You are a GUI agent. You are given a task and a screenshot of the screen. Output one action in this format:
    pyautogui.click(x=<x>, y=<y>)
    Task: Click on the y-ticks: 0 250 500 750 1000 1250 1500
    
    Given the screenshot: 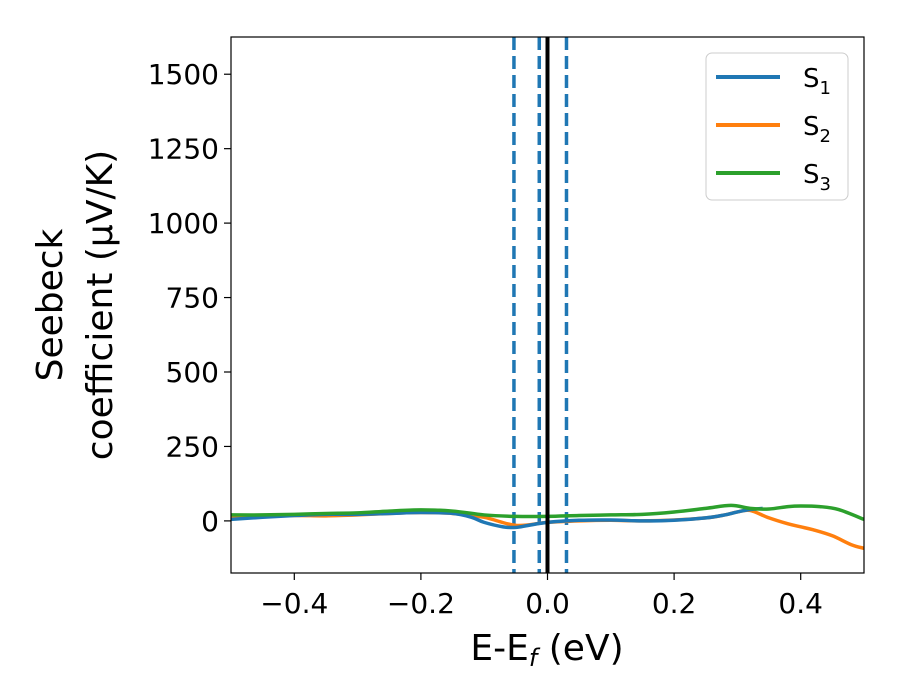 What is the action you would take?
    pyautogui.click(x=189, y=298)
    